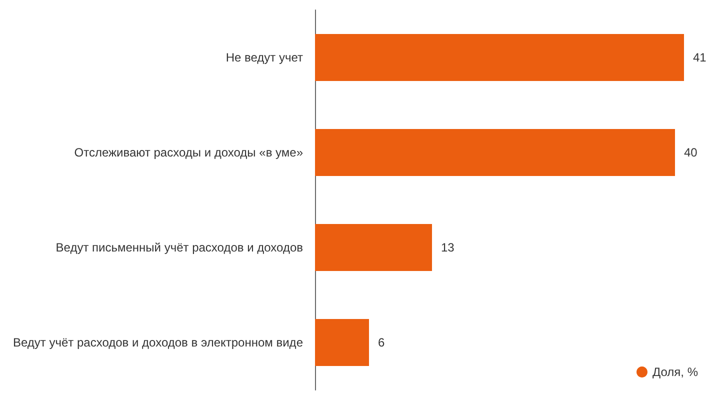  What do you see at coordinates (265, 57) in the screenshot?
I see `y-tick-label: Не ведут учет` at bounding box center [265, 57].